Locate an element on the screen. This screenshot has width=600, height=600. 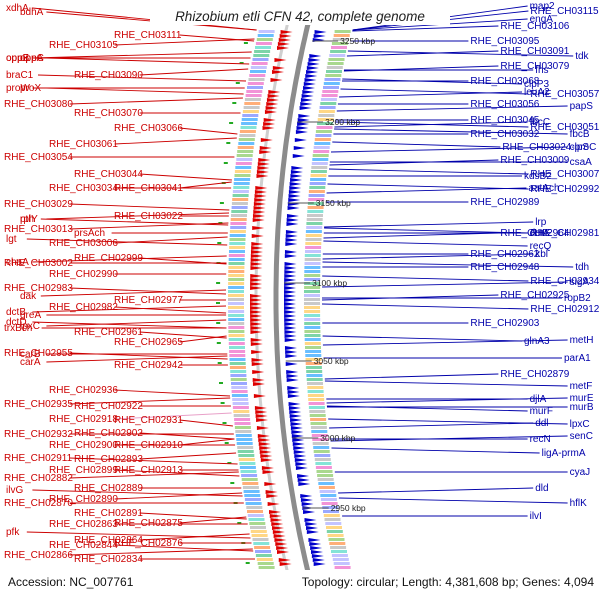
reverse-gene-label: RHE_CH02893 is located at coordinates (108, 459).